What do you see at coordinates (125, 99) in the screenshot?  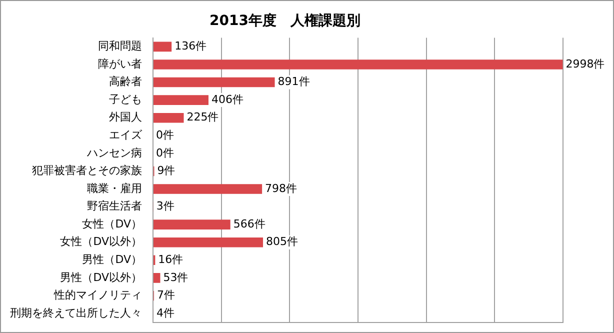 I see `y-tick-label: 子ども` at bounding box center [125, 99].